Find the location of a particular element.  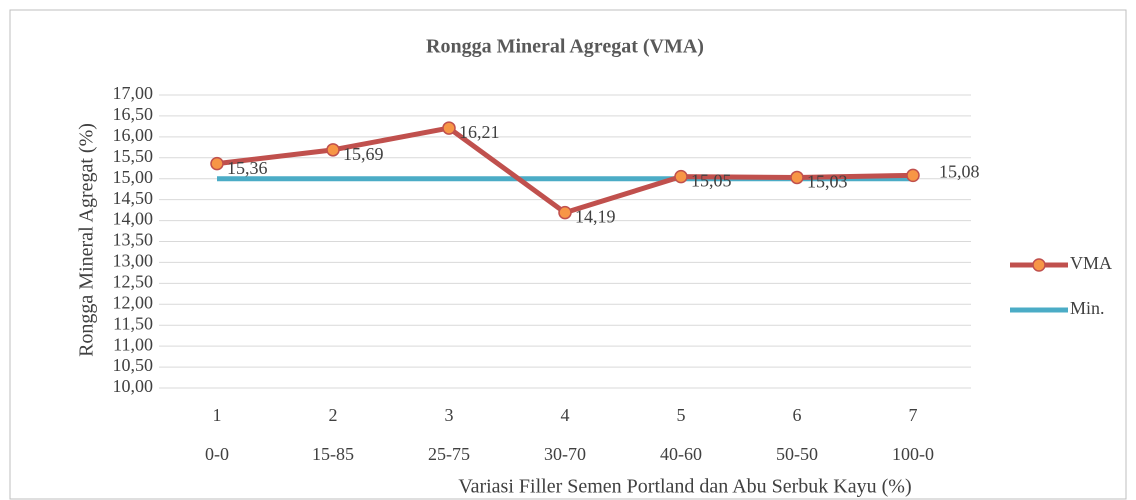

y-tick-label: 12,50 is located at coordinates (133, 281).